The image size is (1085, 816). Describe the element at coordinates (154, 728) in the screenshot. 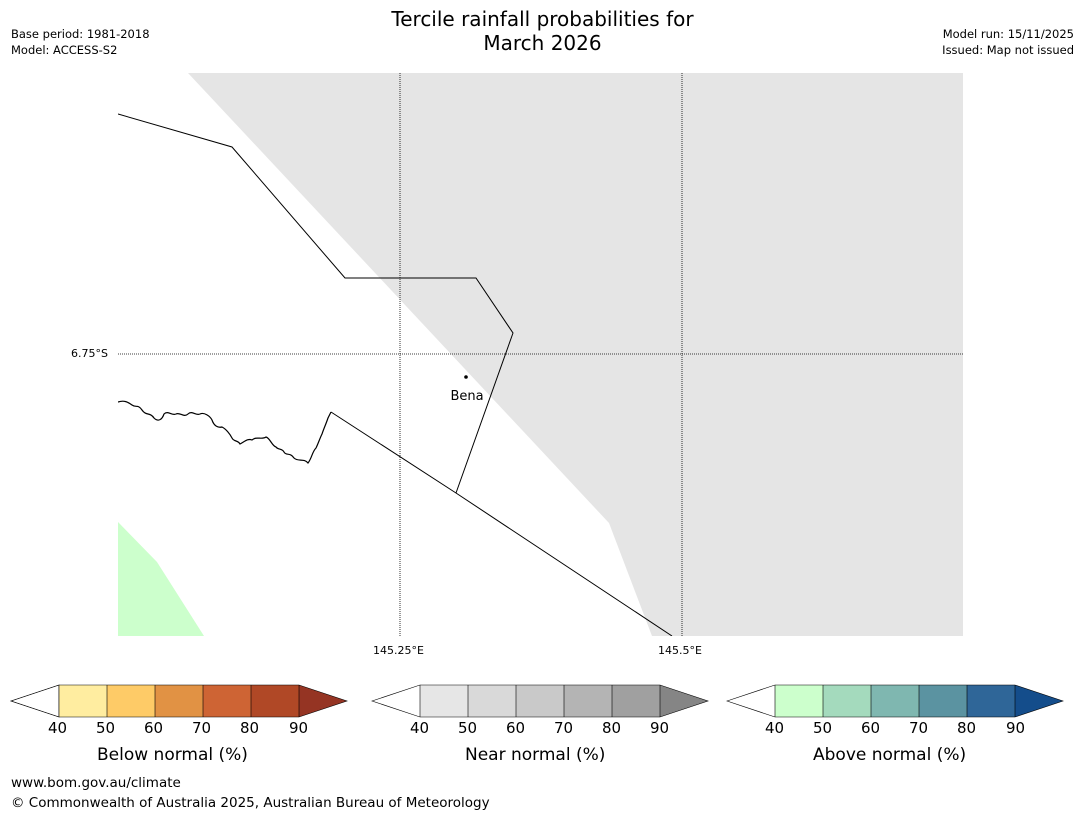

I see `tick-below-60: 60` at that location.